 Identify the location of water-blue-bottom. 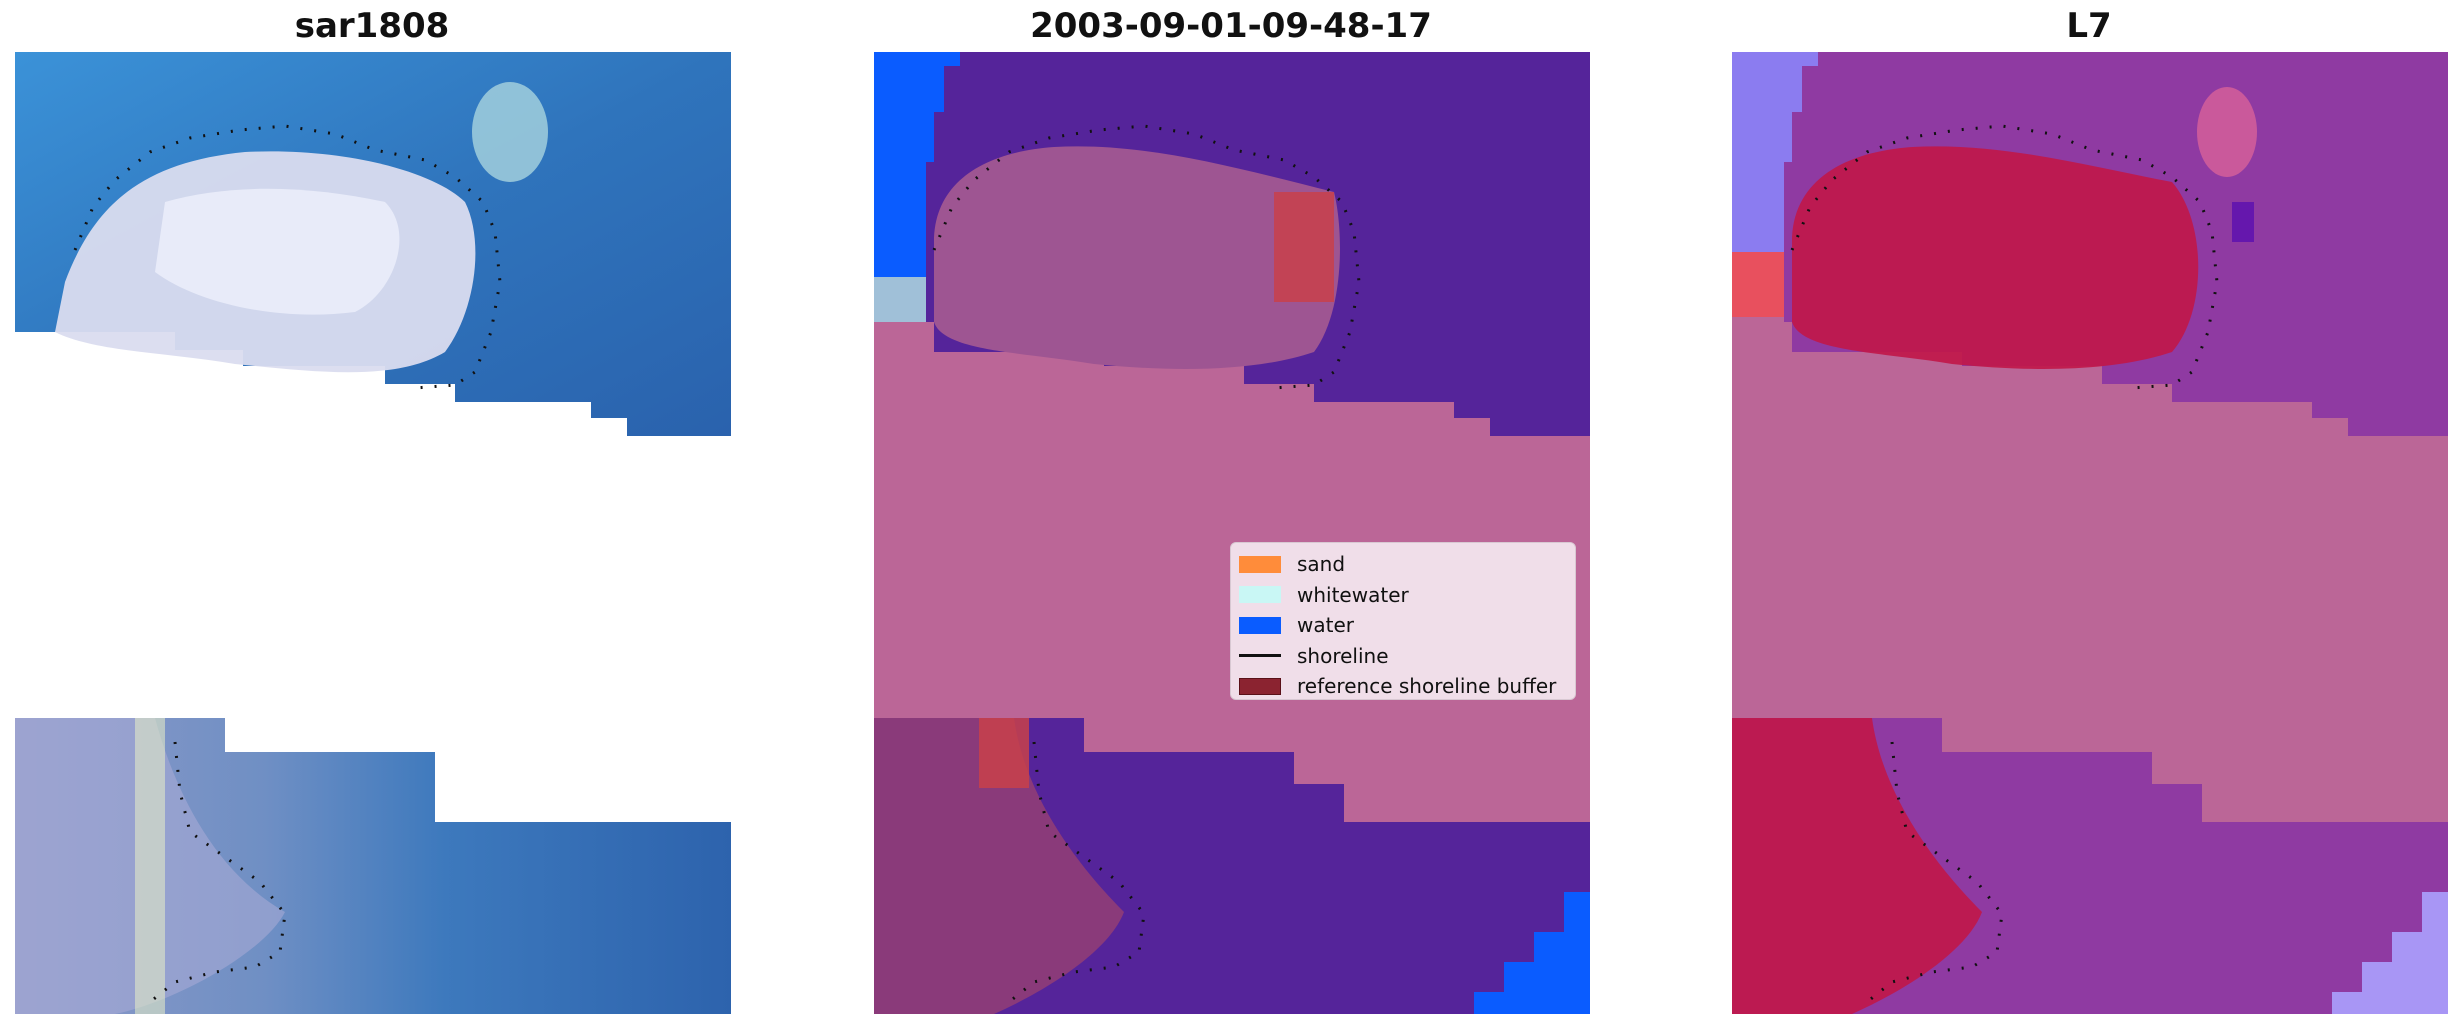
(1532, 953).